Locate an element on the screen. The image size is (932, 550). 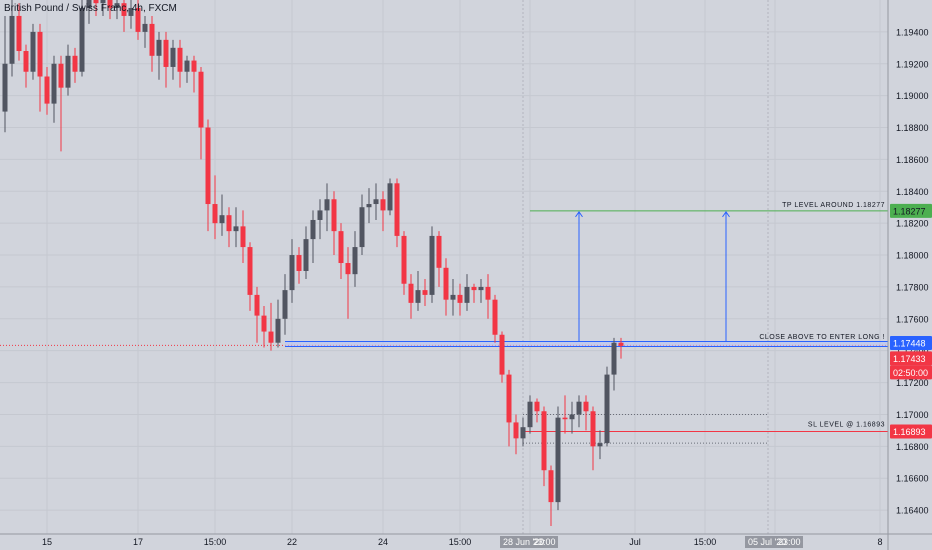
target-arrows is located at coordinates (652, 276).